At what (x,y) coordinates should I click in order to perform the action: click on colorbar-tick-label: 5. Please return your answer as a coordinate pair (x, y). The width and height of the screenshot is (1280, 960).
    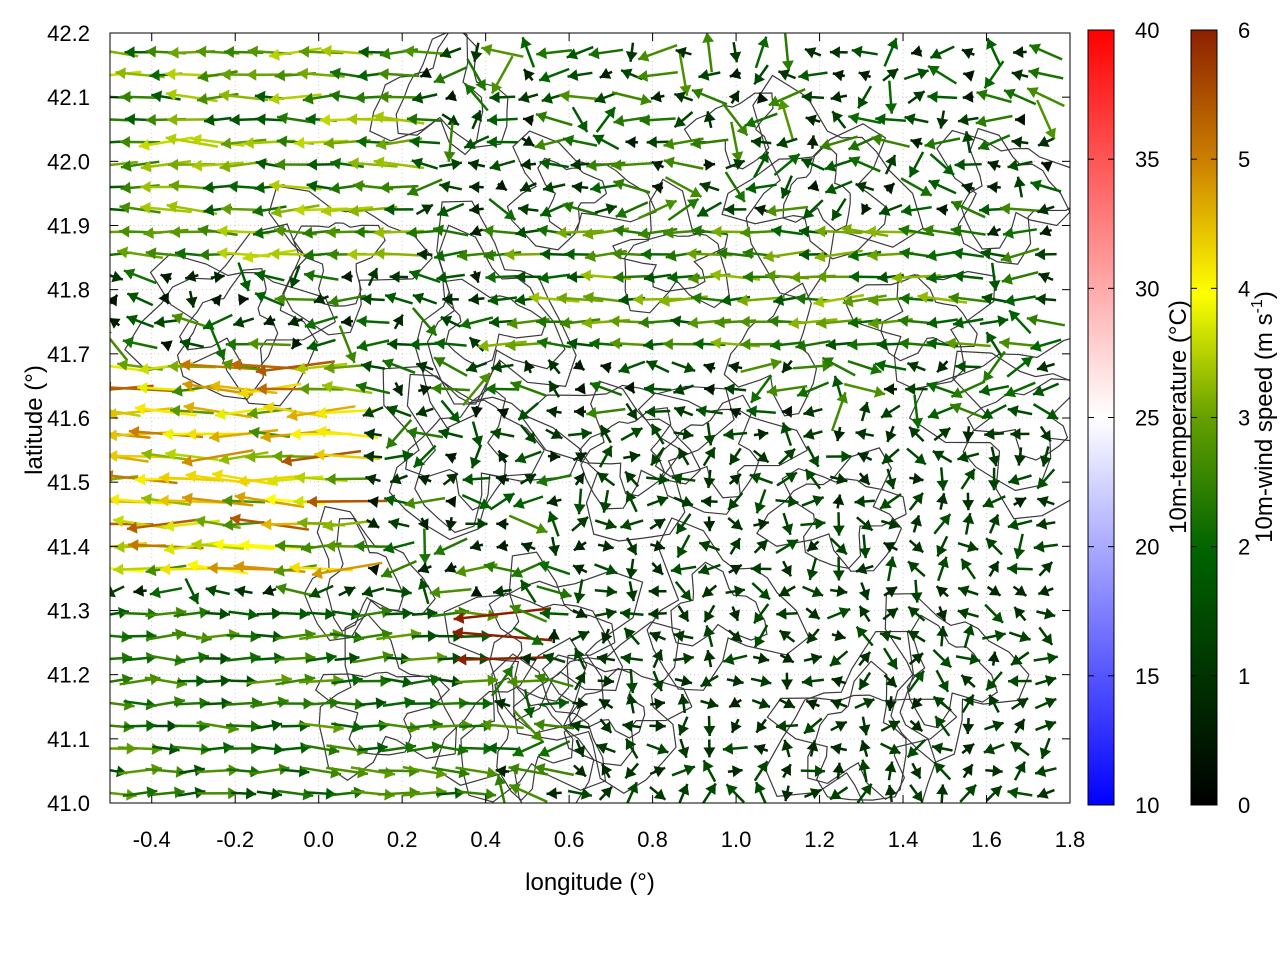
    Looking at the image, I should click on (1244, 159).